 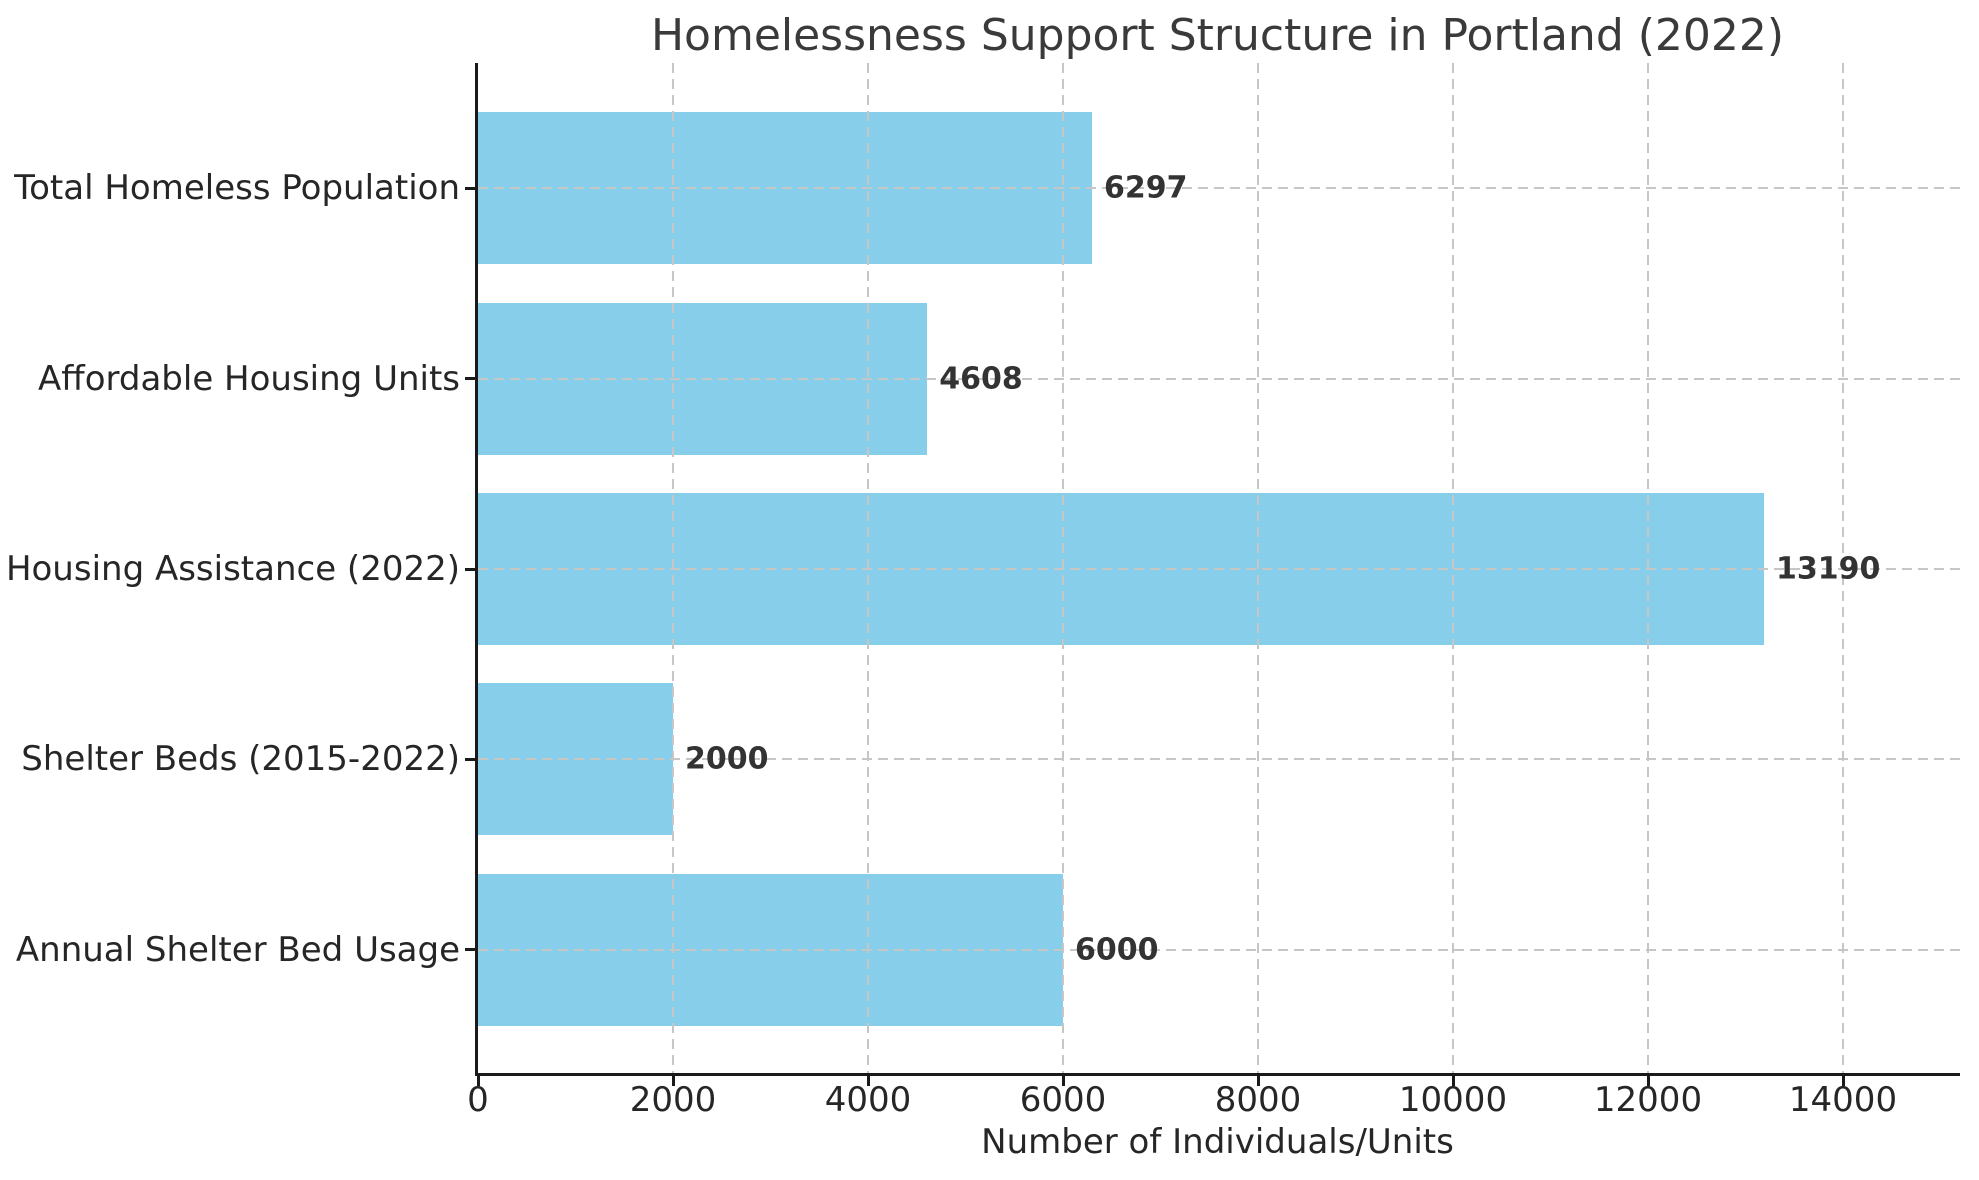 I want to click on y-axis-category-label: Shelter Beds (2015-2022), so click(x=240, y=759).